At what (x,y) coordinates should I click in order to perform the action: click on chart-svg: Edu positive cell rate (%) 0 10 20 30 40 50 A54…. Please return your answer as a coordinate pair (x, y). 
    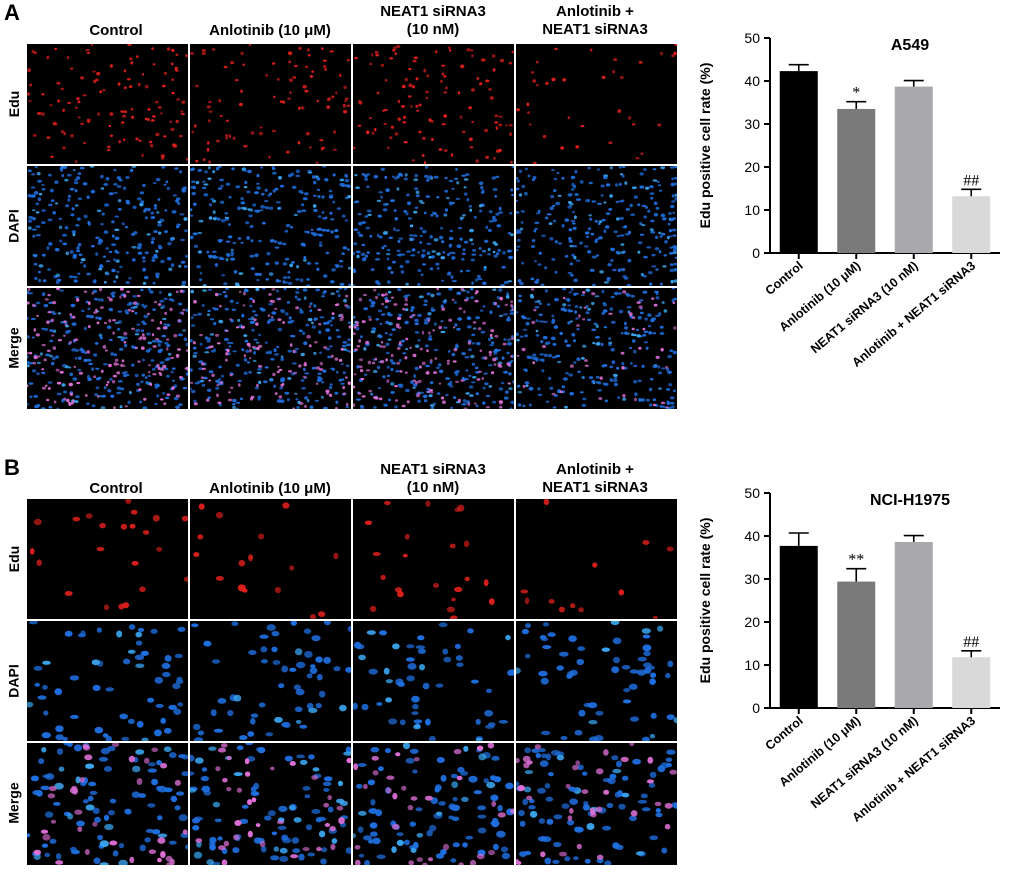
    Looking at the image, I should click on (848, 200).